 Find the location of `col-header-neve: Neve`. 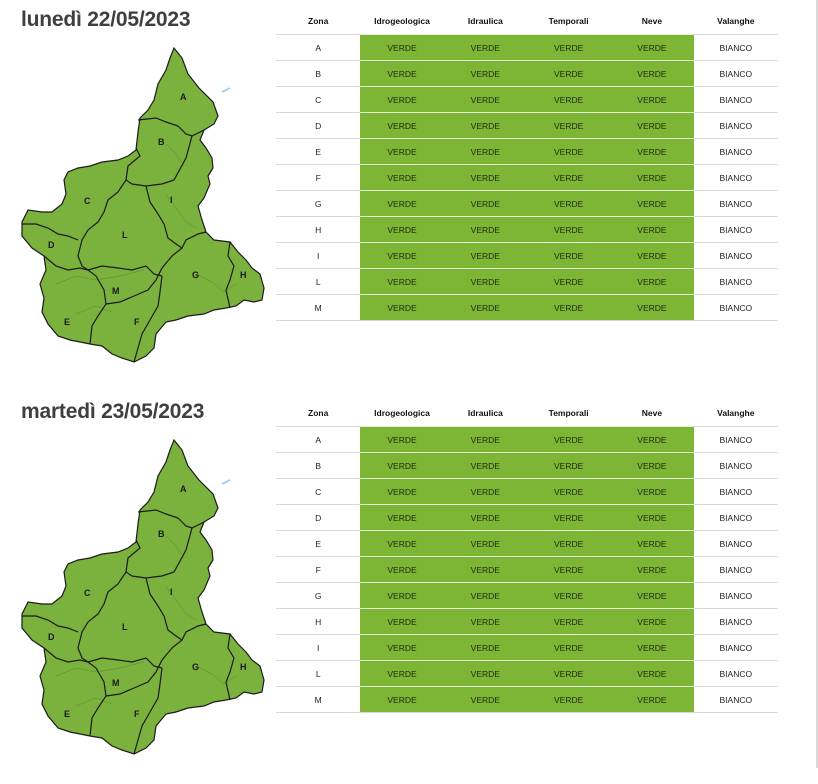

col-header-neve: Neve is located at coordinates (652, 21).